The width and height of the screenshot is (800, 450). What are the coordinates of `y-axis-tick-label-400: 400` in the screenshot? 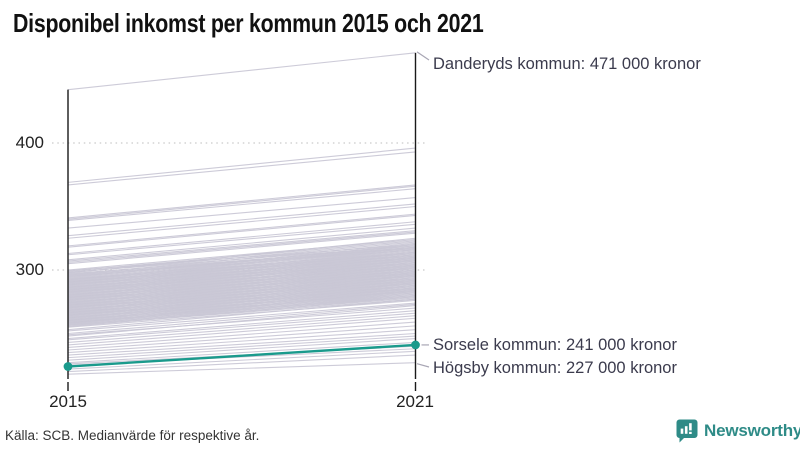 It's located at (29, 142).